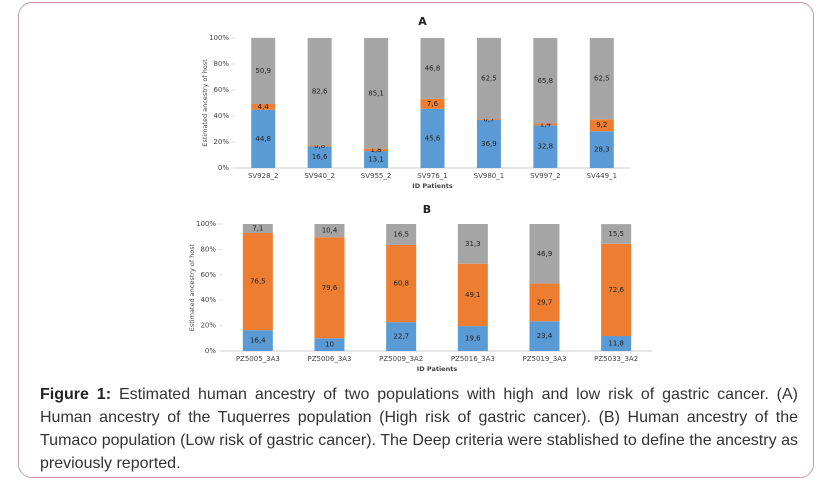 The width and height of the screenshot is (836, 484). I want to click on value-label: 0,7, so click(488, 120).